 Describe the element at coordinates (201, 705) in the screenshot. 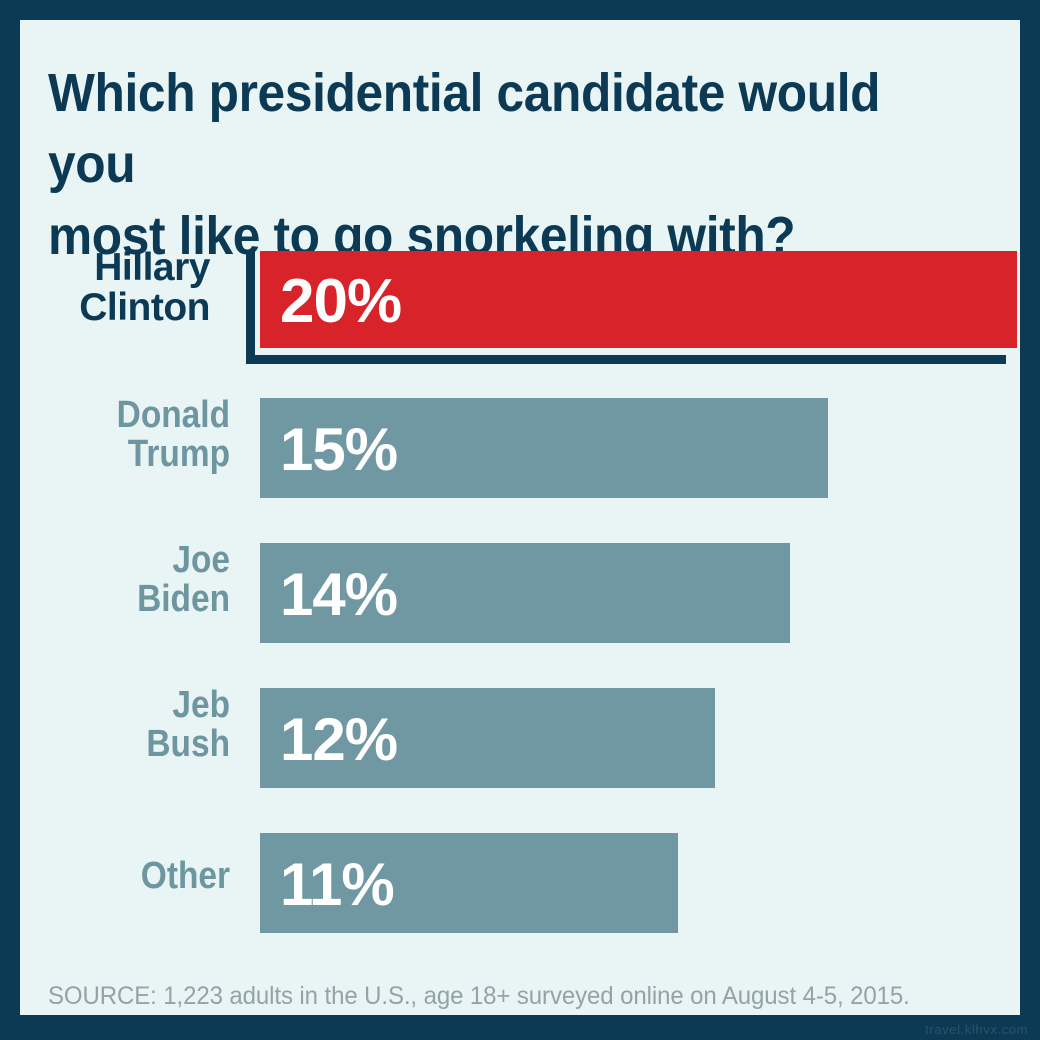

I see `bar-label-line-1: Jeb` at that location.